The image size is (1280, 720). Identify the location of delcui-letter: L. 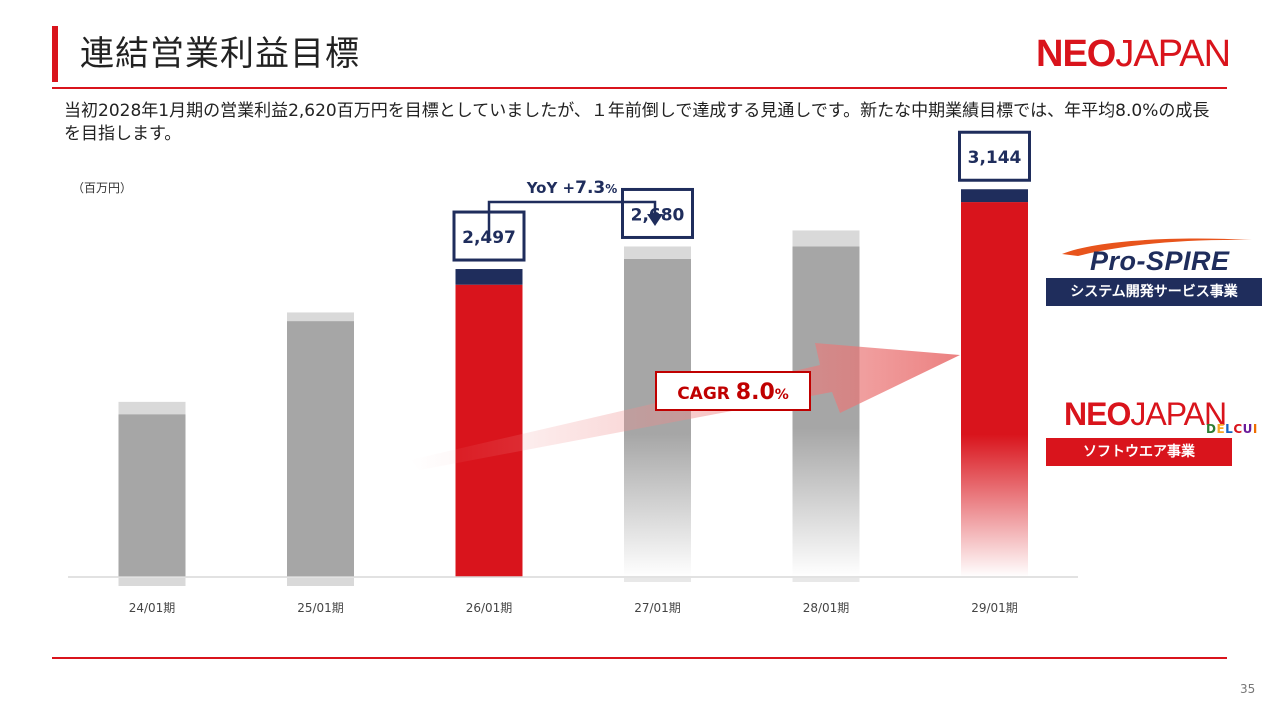
(1229, 429).